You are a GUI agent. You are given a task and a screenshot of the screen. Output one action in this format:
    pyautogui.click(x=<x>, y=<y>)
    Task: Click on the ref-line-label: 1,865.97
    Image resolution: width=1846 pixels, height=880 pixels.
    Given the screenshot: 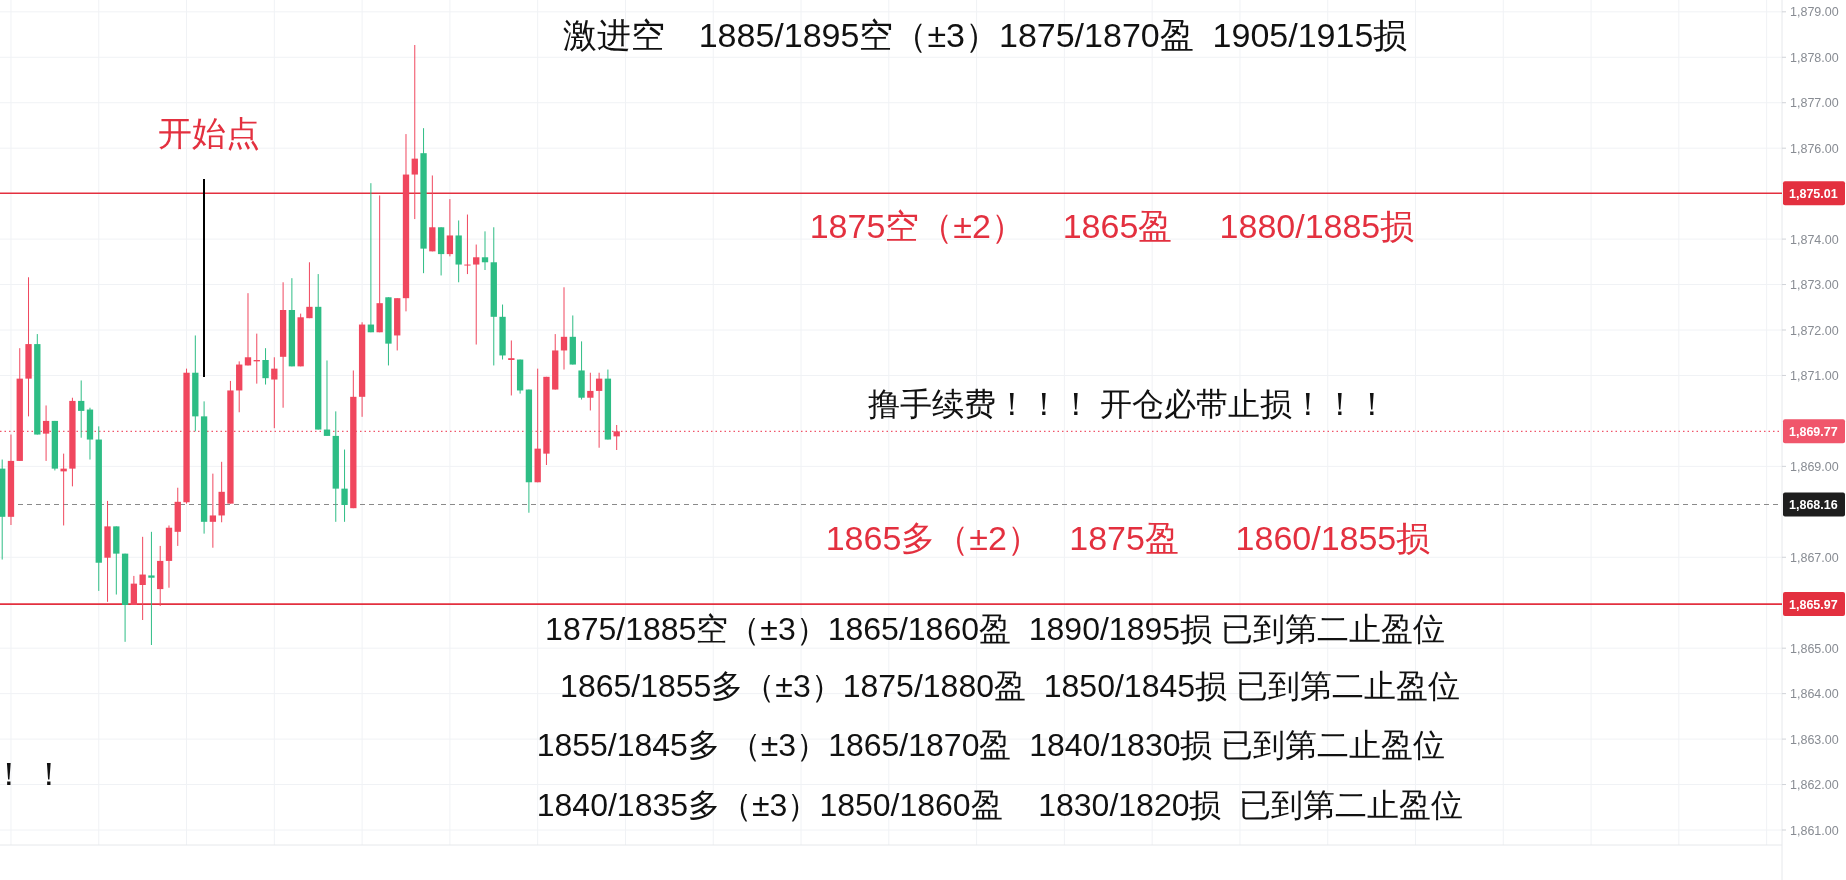 What is the action you would take?
    pyautogui.click(x=1813, y=604)
    